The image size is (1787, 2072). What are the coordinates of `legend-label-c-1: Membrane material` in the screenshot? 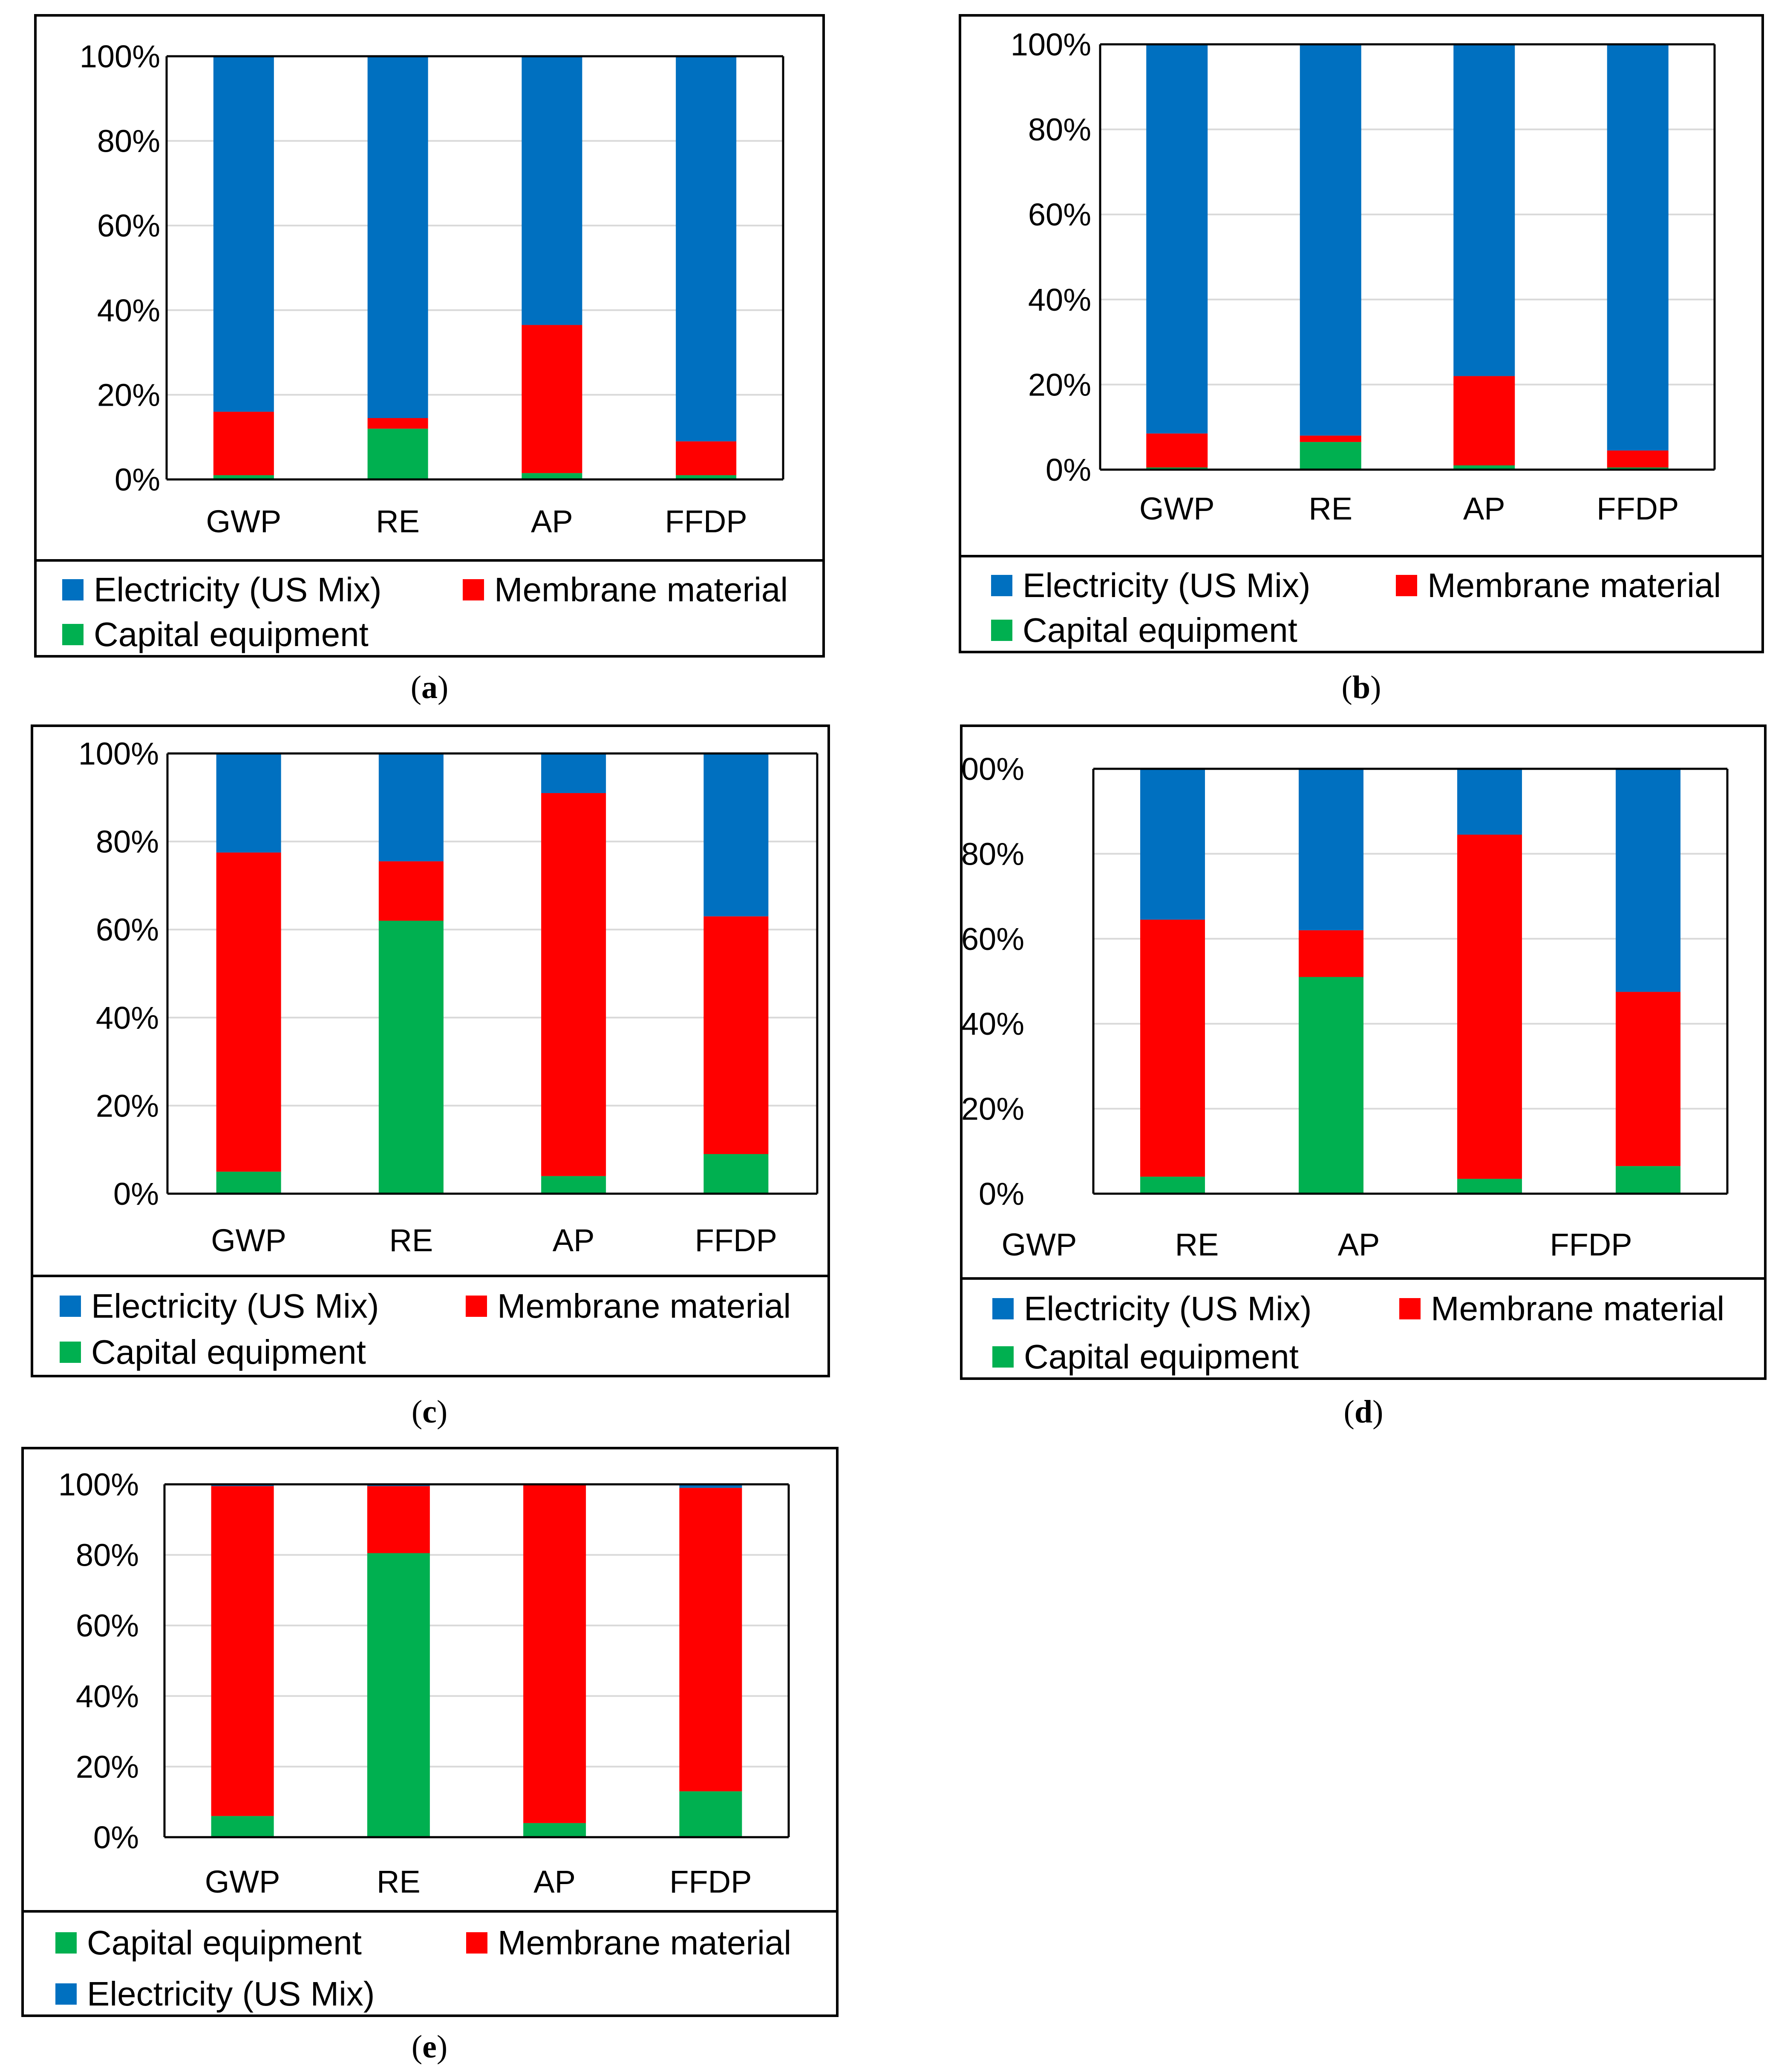 It's located at (644, 1306).